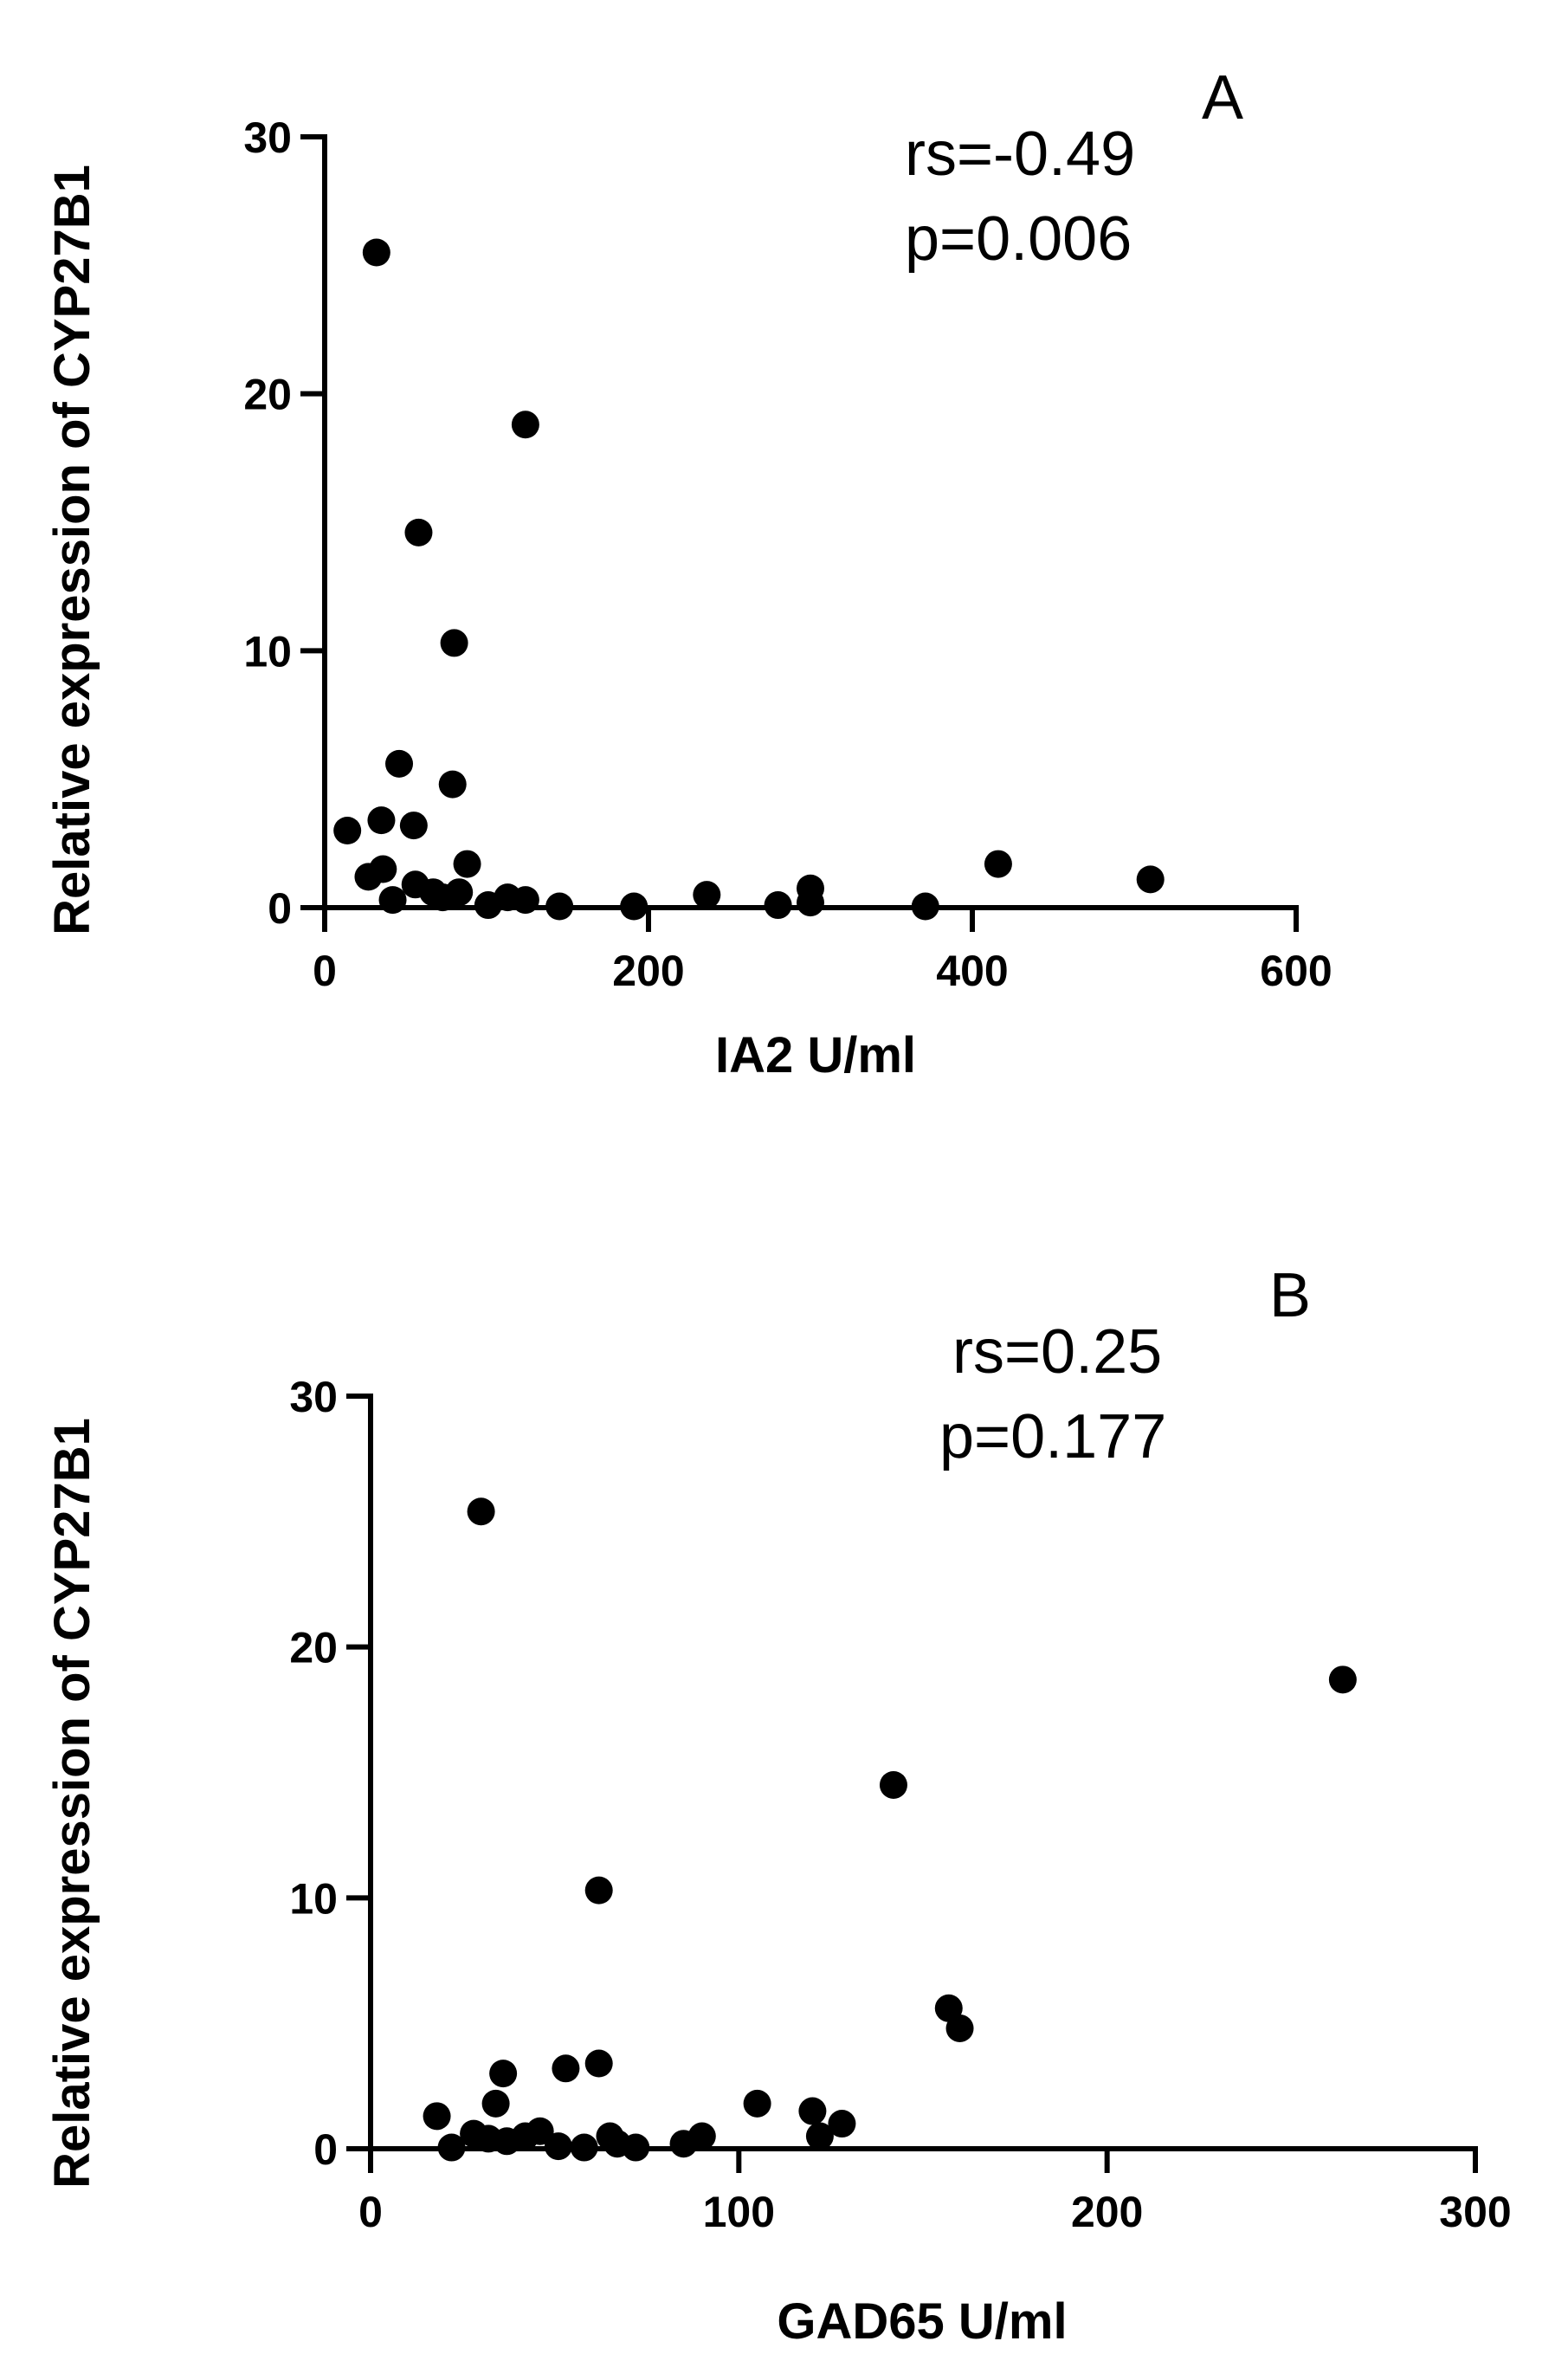  What do you see at coordinates (815, 1055) in the screenshot?
I see `x-axis-title-a: IA2 U/ml` at bounding box center [815, 1055].